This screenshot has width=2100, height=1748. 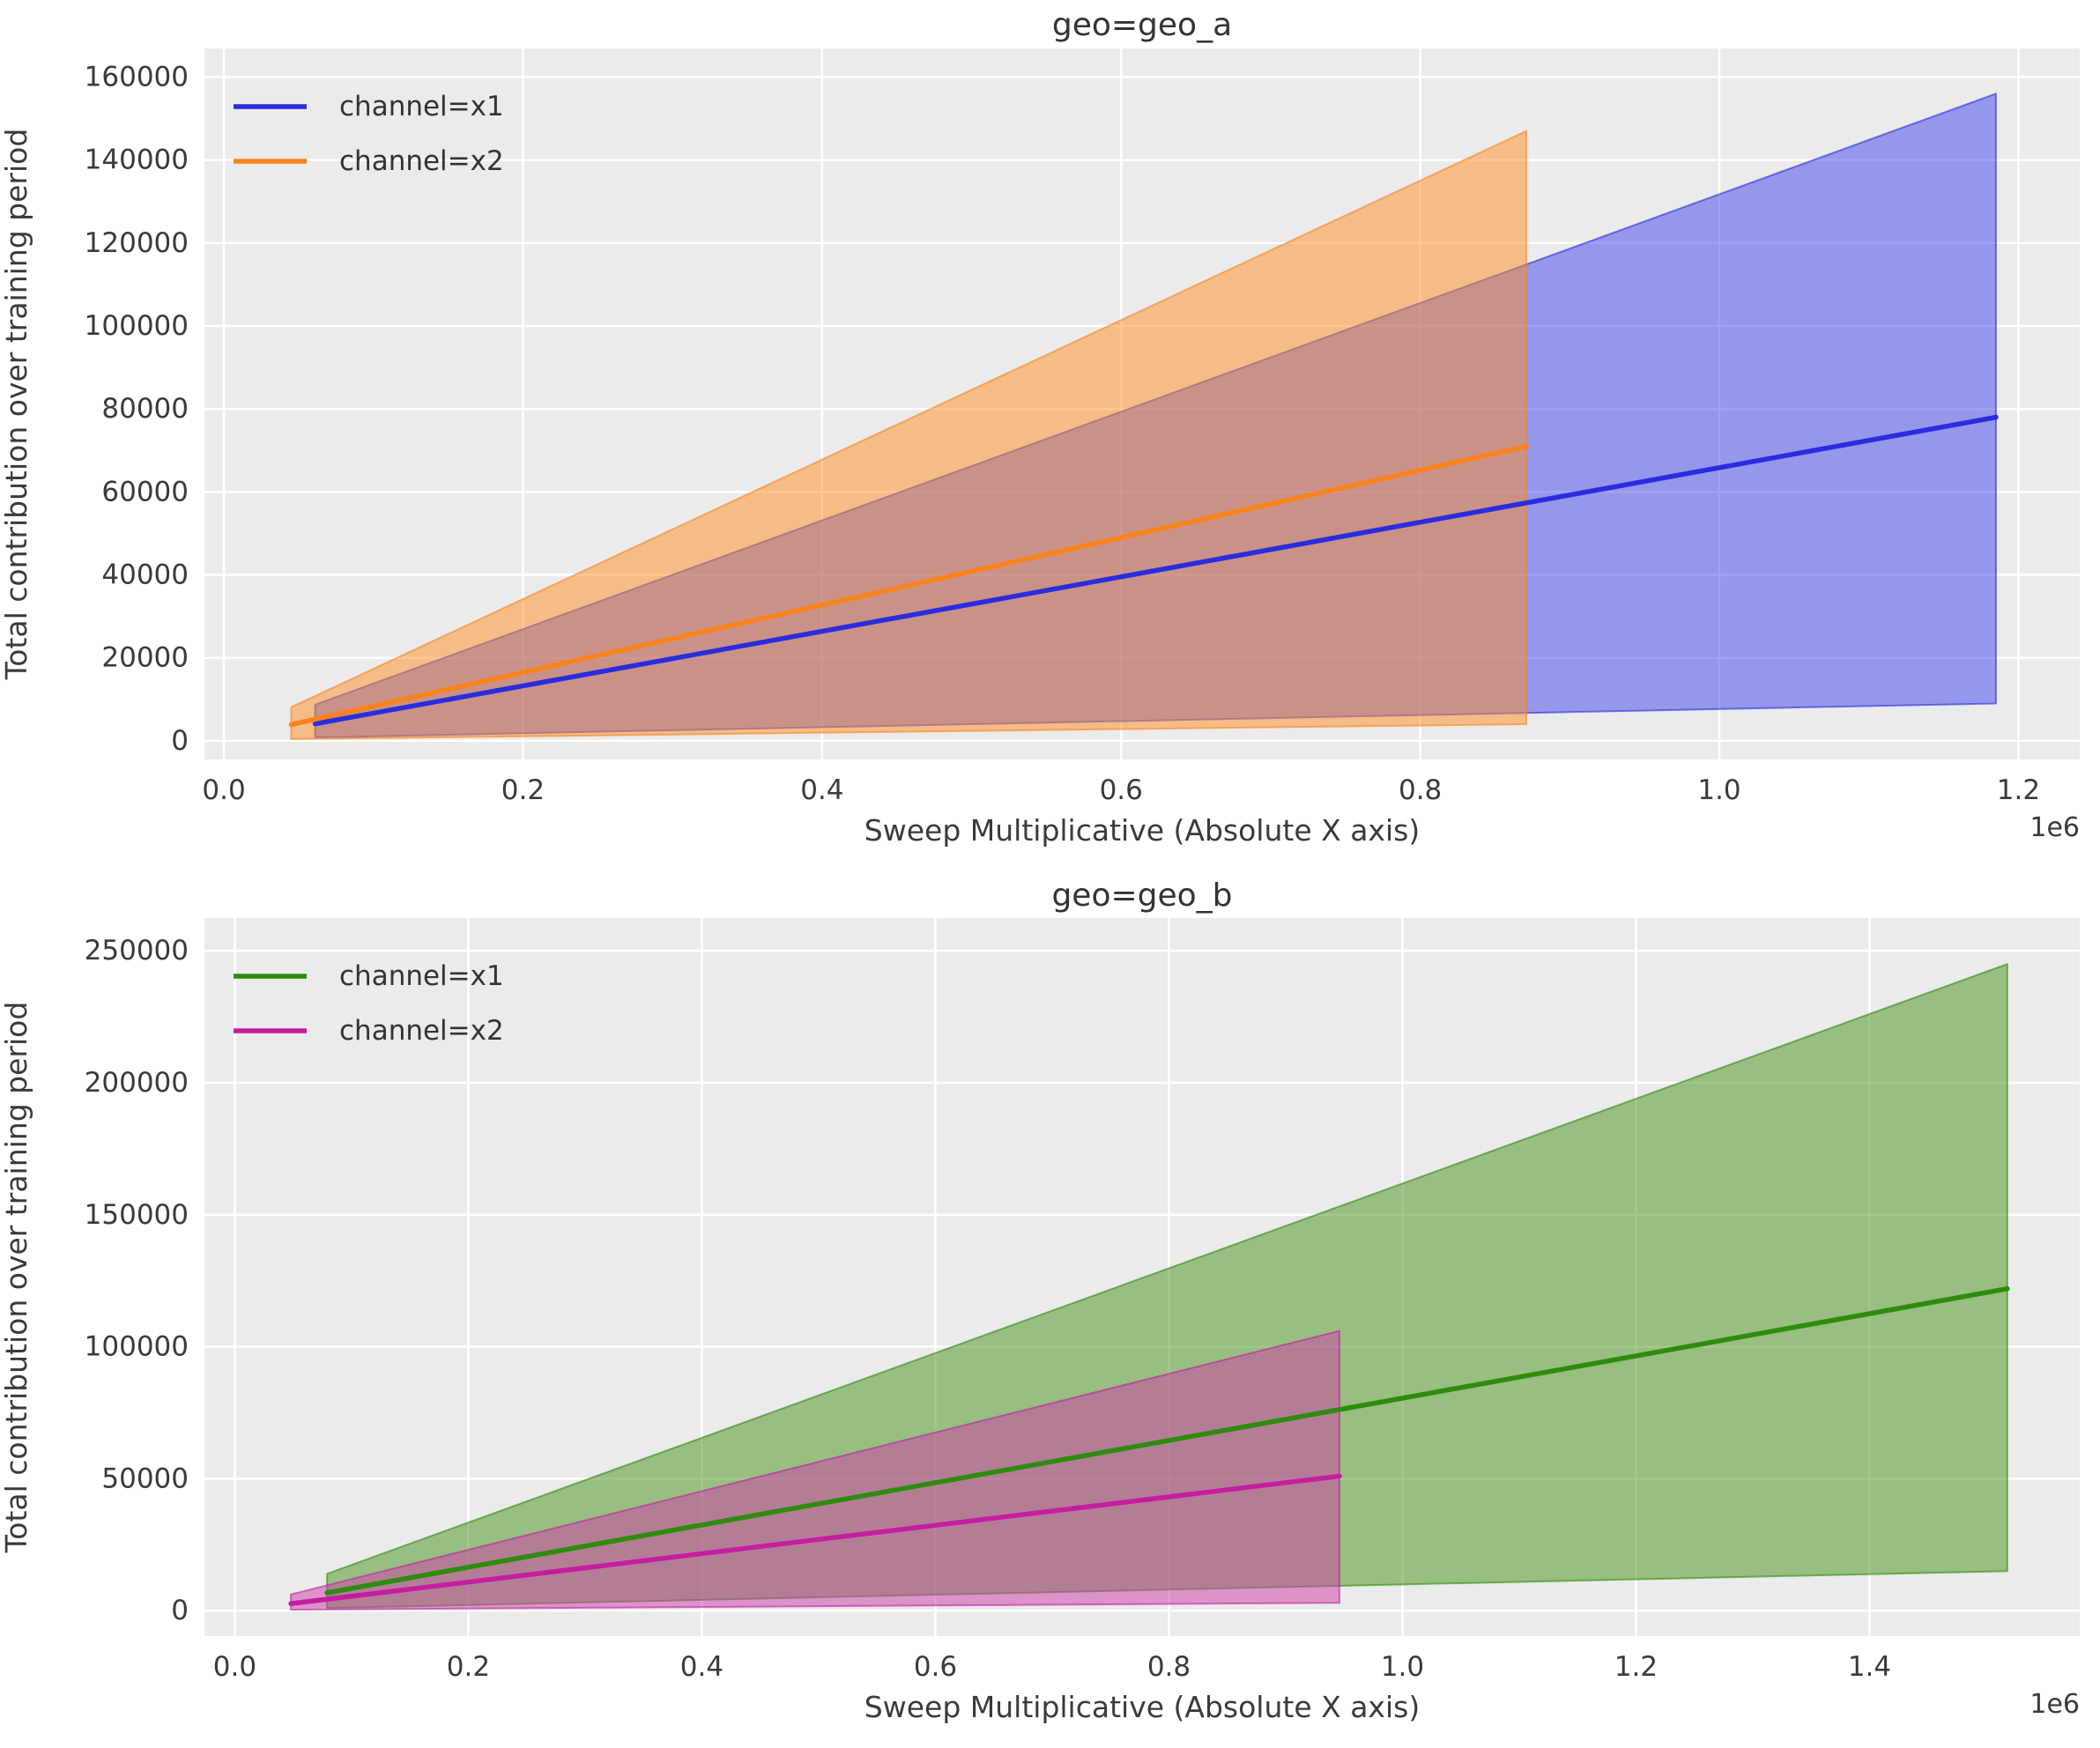 What do you see at coordinates (1141, 896) in the screenshot?
I see `chart-title: geo=geo_b` at bounding box center [1141, 896].